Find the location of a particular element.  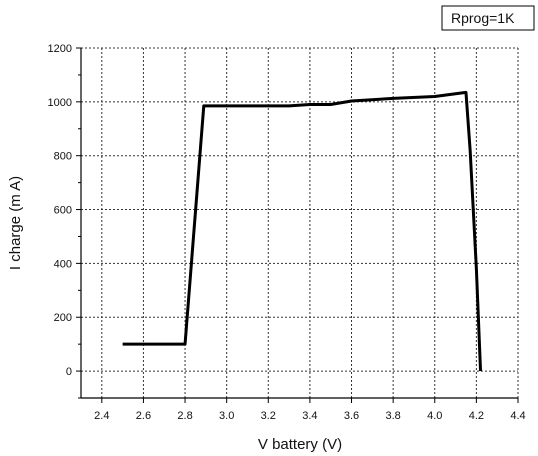

x-tick-label: 3.4 is located at coordinates (309, 416).